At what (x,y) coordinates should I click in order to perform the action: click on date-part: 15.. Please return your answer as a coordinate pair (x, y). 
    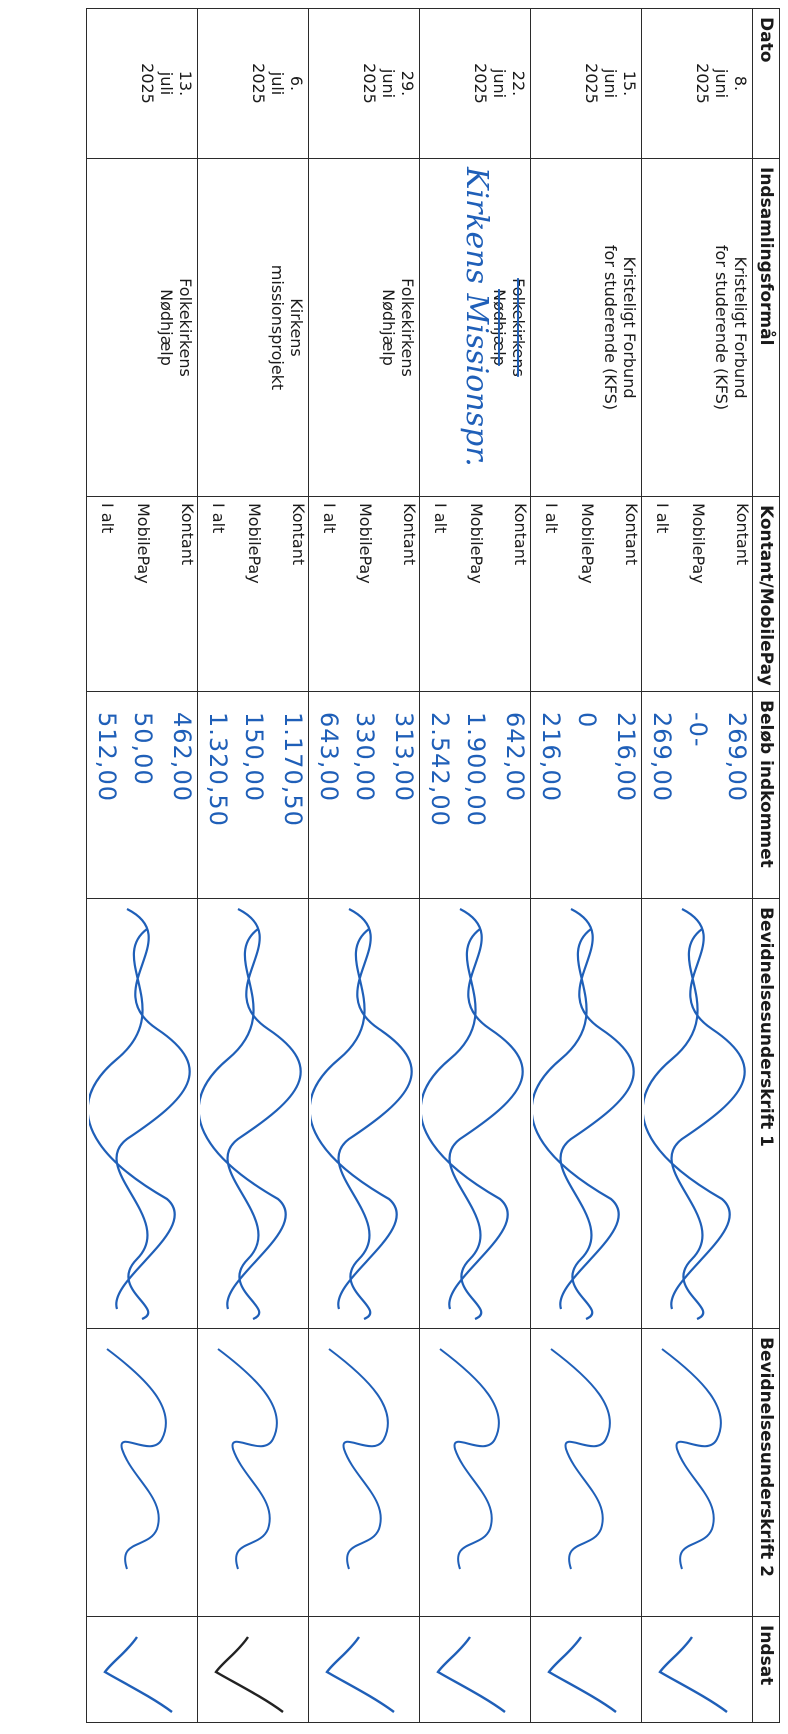
    Looking at the image, I should click on (629, 83).